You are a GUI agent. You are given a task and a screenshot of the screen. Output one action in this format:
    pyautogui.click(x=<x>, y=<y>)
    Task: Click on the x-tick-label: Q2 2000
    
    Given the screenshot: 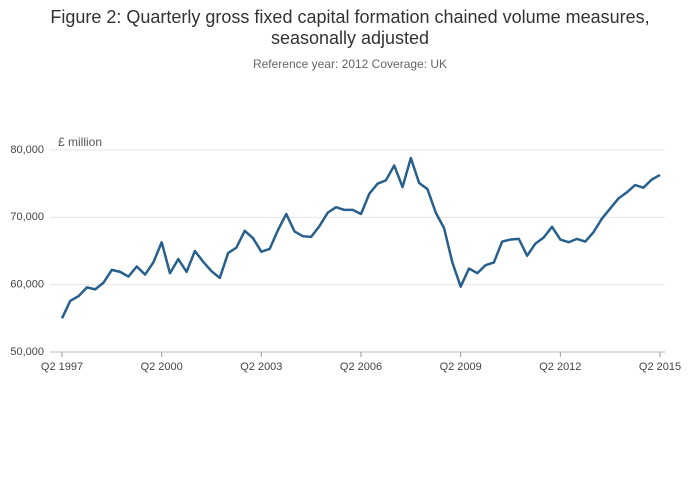 What is the action you would take?
    pyautogui.click(x=162, y=367)
    